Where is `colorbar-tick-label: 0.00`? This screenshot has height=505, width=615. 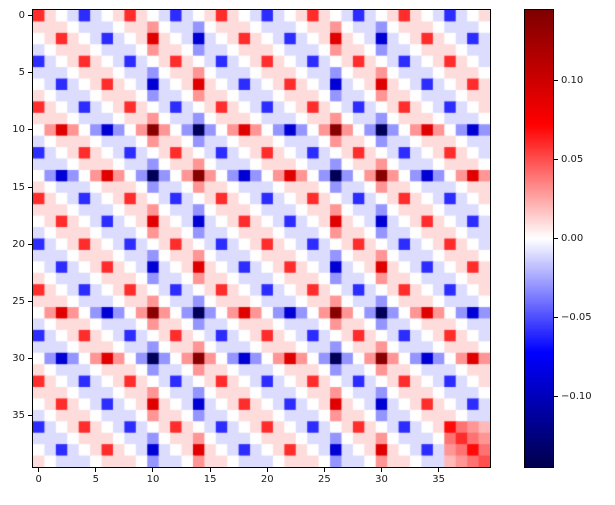
colorbar-tick-label: 0.00 is located at coordinates (572, 238).